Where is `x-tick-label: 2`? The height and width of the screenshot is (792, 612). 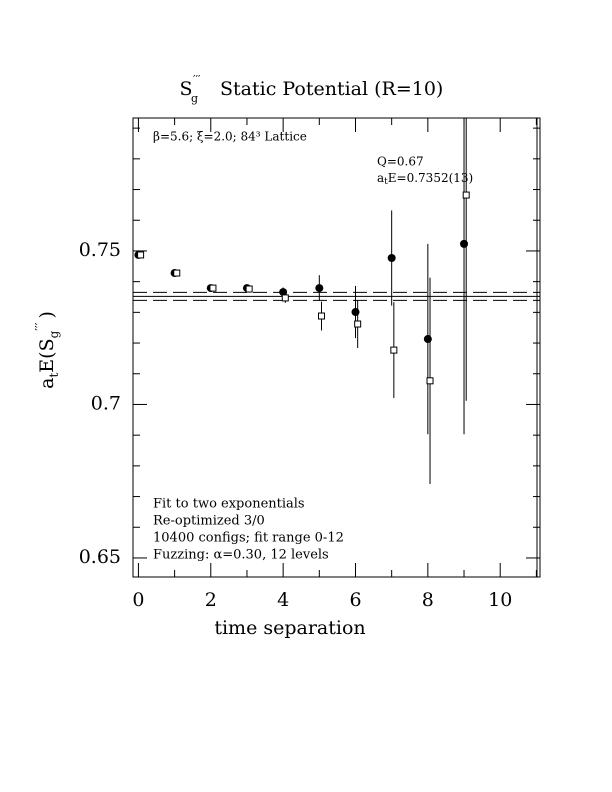
x-tick-label: 2 is located at coordinates (211, 600).